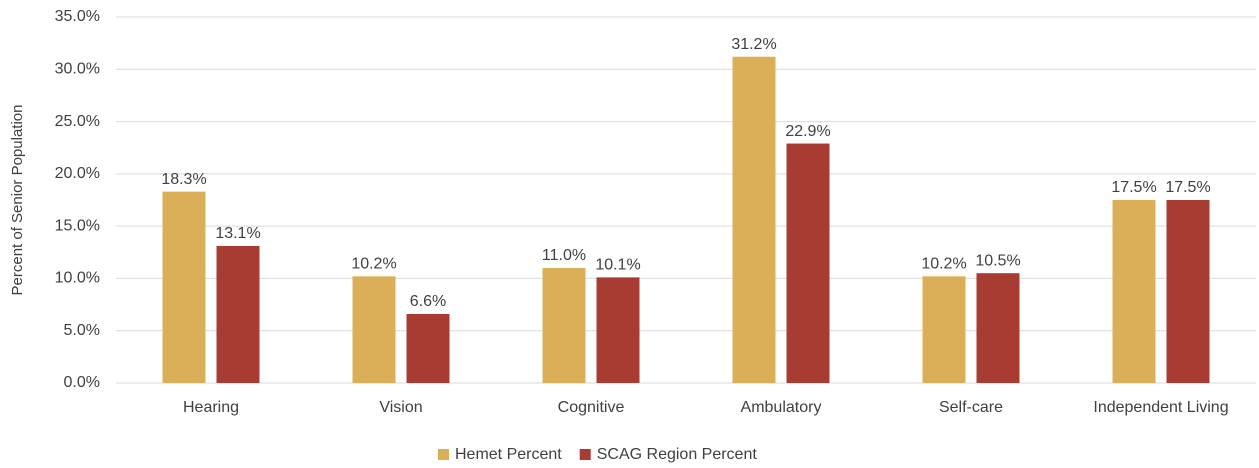  What do you see at coordinates (82, 382) in the screenshot?
I see `y-tick-label: 0.0%` at bounding box center [82, 382].